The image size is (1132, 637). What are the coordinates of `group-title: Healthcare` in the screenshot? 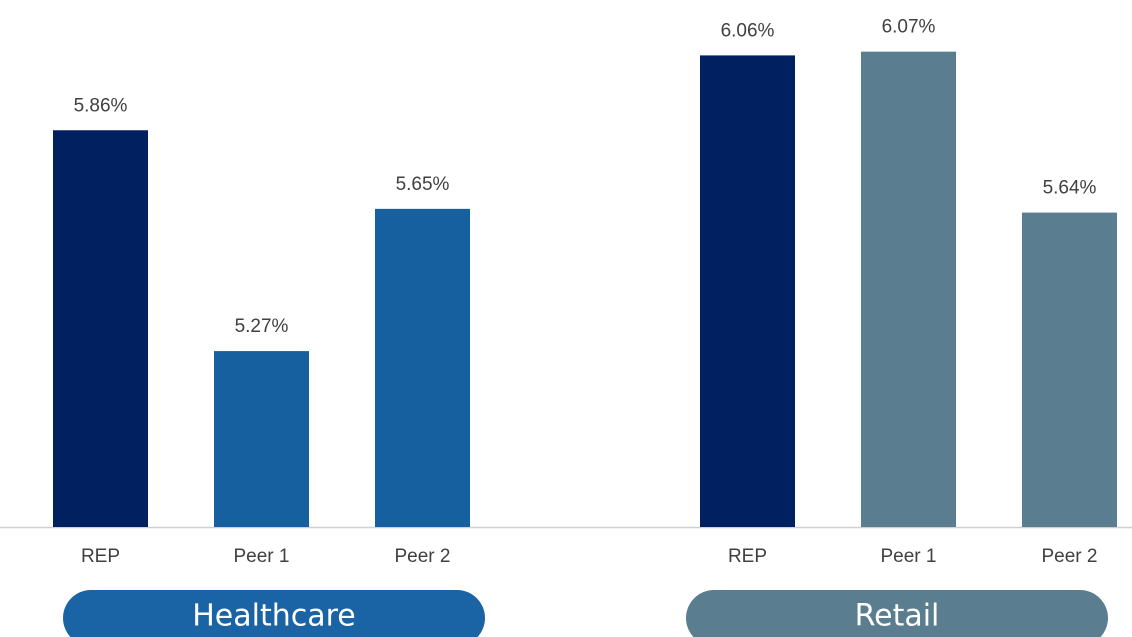 It's located at (274, 616).